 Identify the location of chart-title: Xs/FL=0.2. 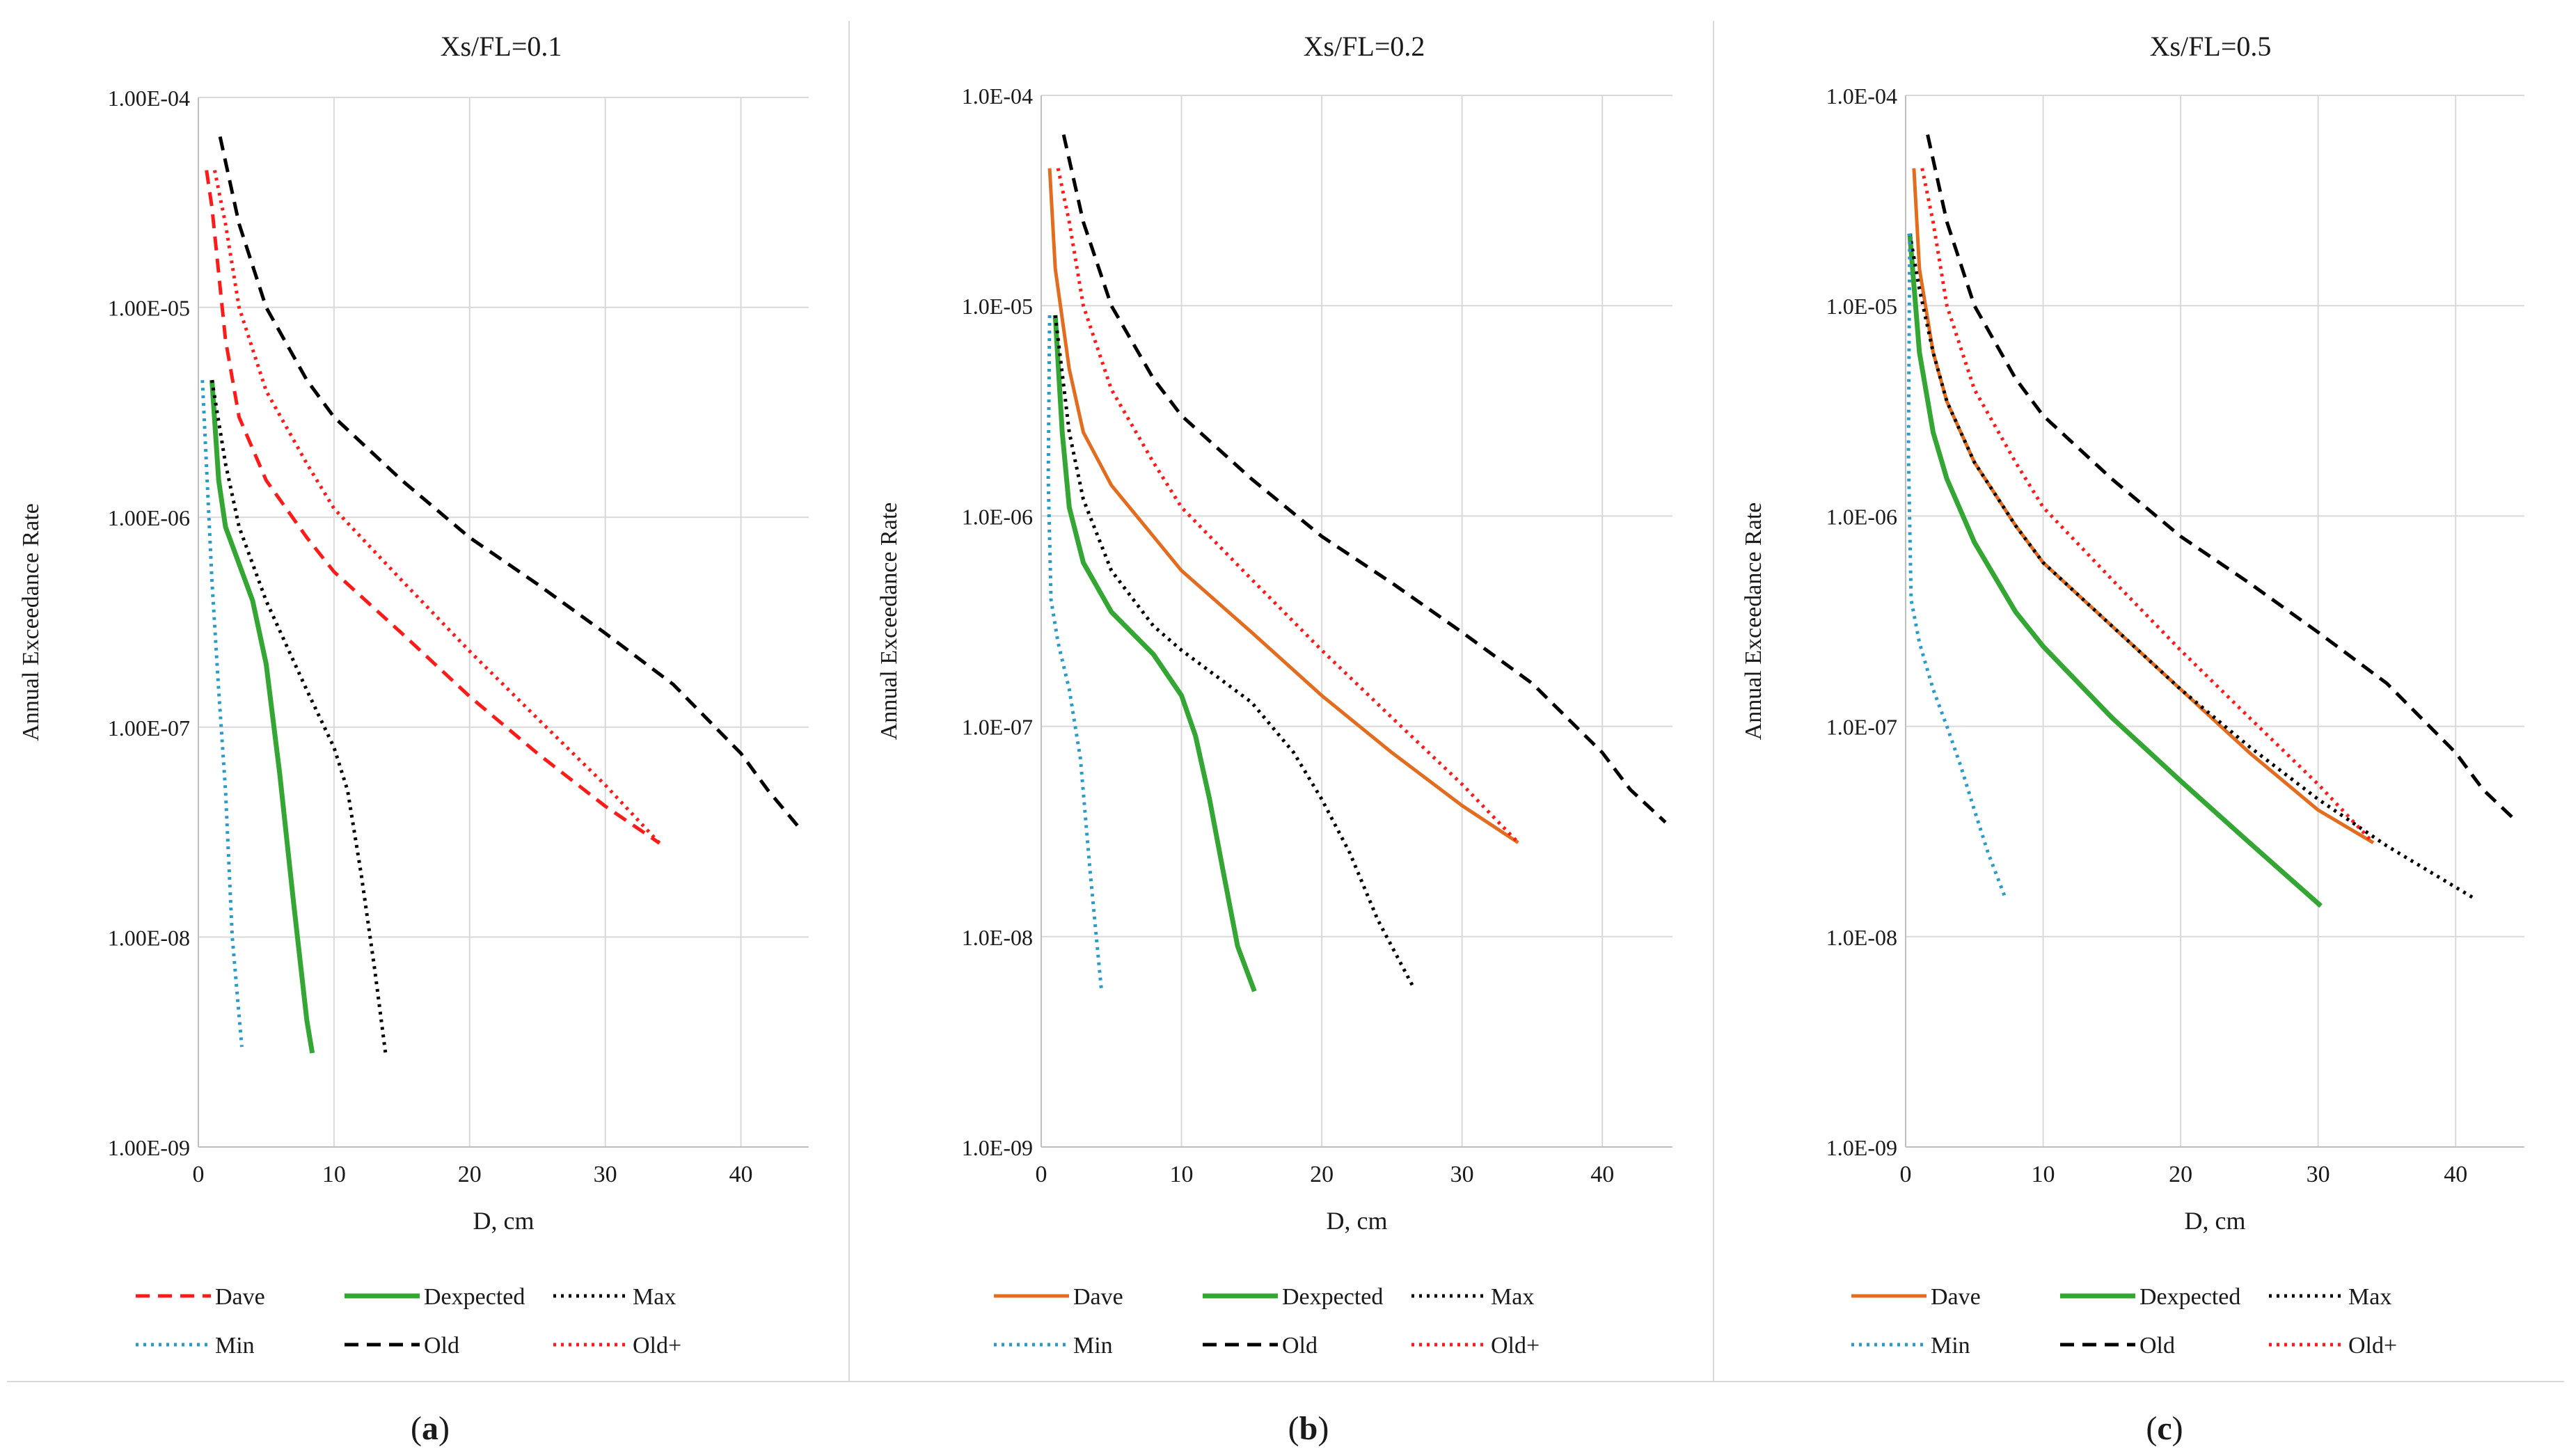
(1364, 46).